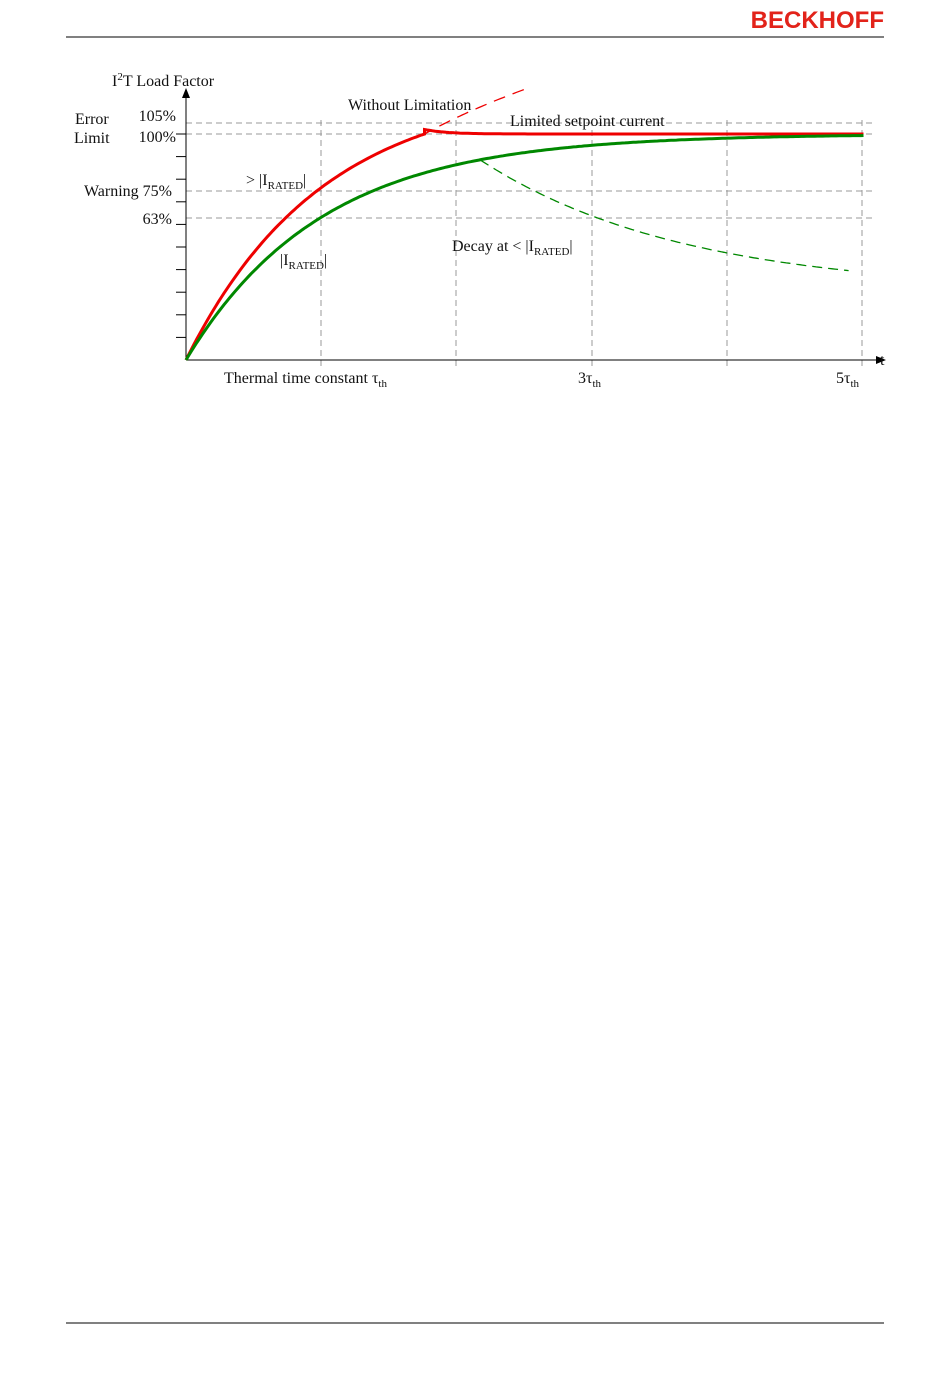  What do you see at coordinates (664, 215) in the screenshot?
I see `decay-curve` at bounding box center [664, 215].